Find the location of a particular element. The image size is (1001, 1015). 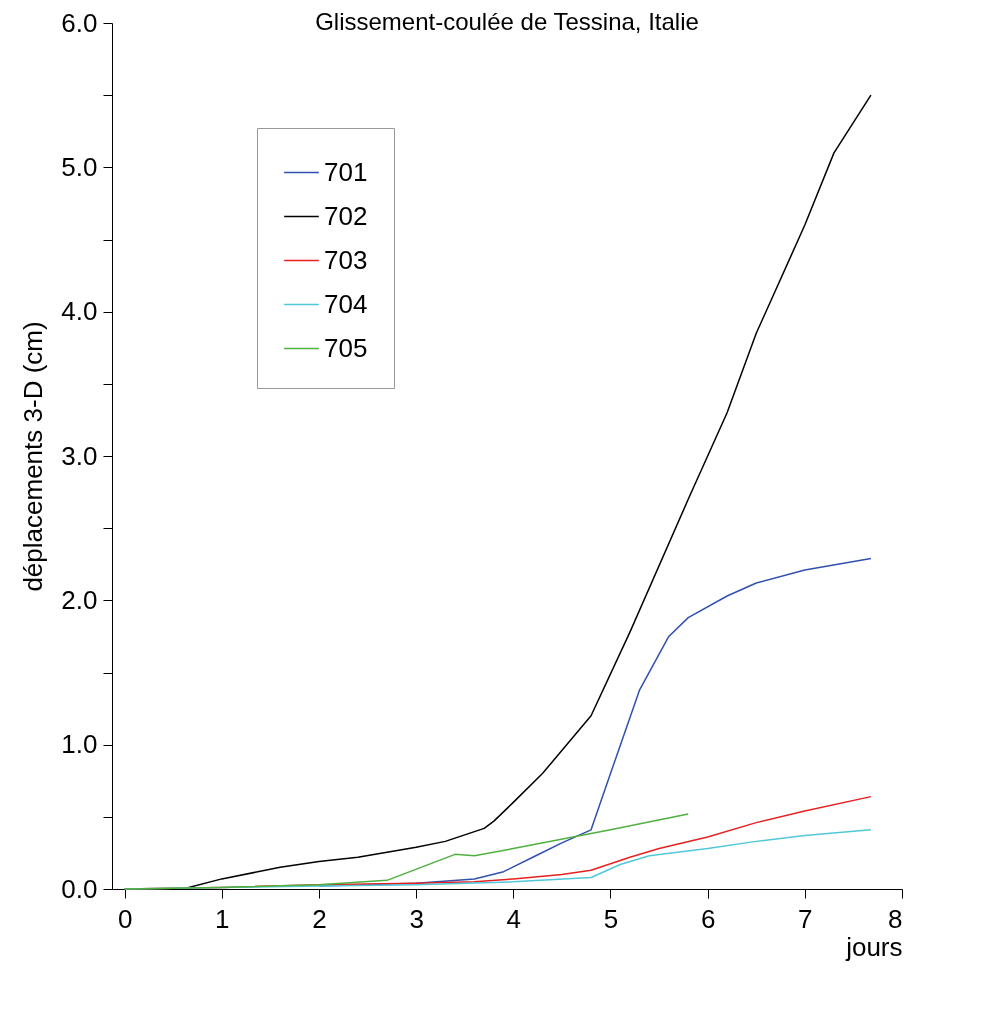

legend-label: 703 is located at coordinates (346, 259).